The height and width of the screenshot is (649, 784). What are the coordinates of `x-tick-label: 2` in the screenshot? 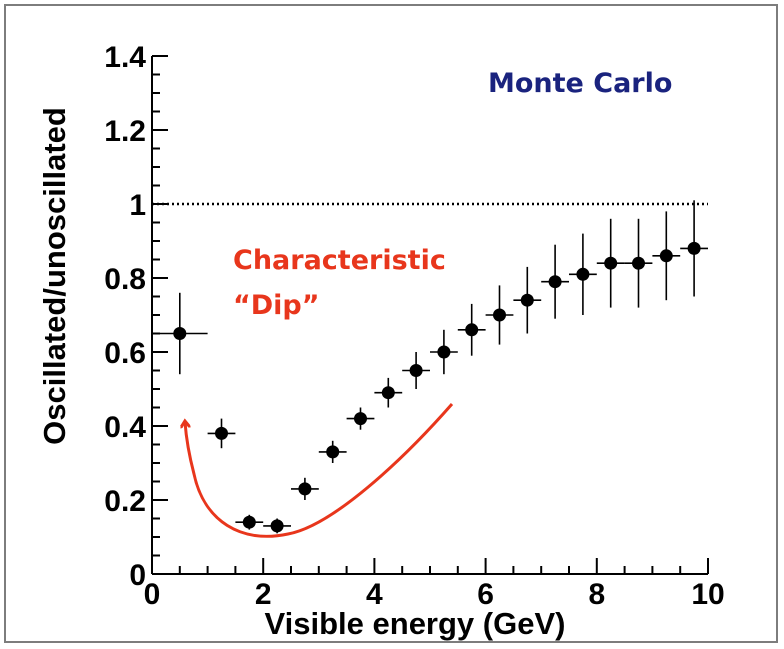 It's located at (263, 594).